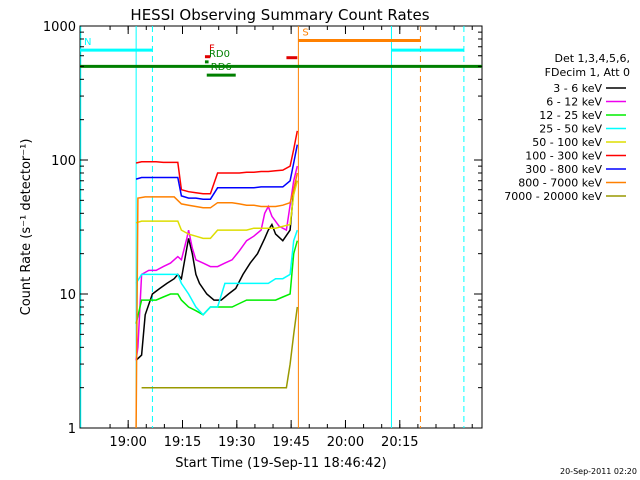  What do you see at coordinates (236, 442) in the screenshot?
I see `x-tick-label: 19:30` at bounding box center [236, 442].